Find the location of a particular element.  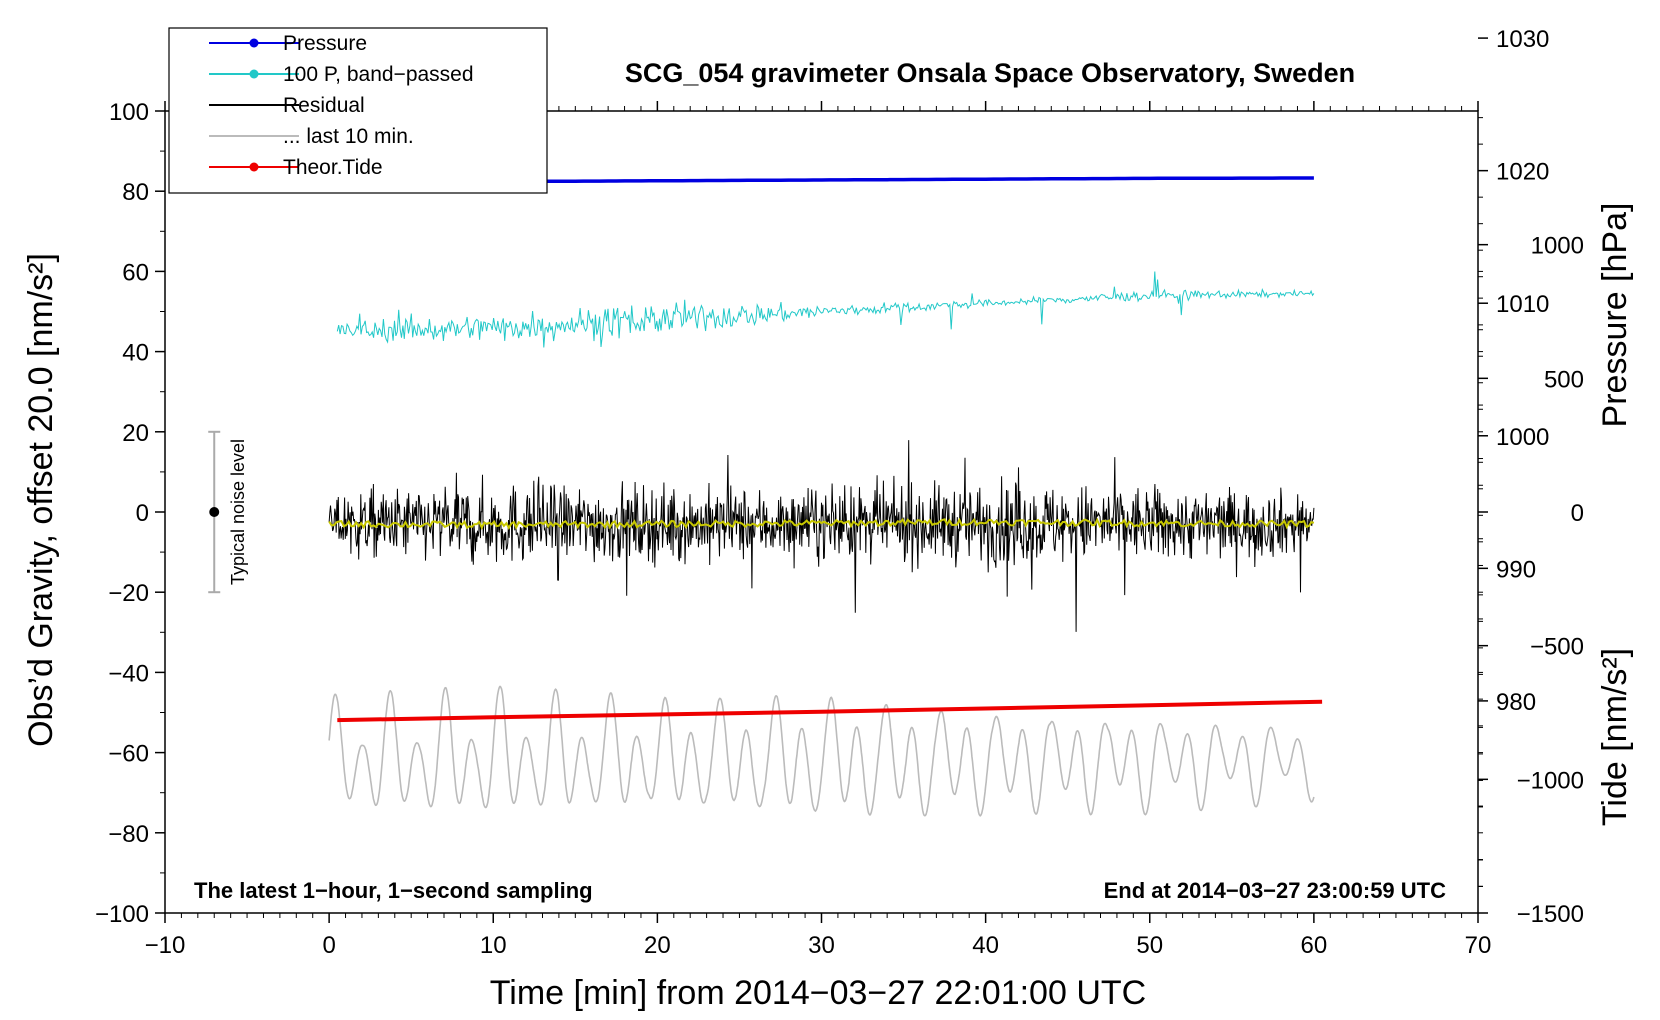

y-tick-label: −100 is located at coordinates (122, 914).